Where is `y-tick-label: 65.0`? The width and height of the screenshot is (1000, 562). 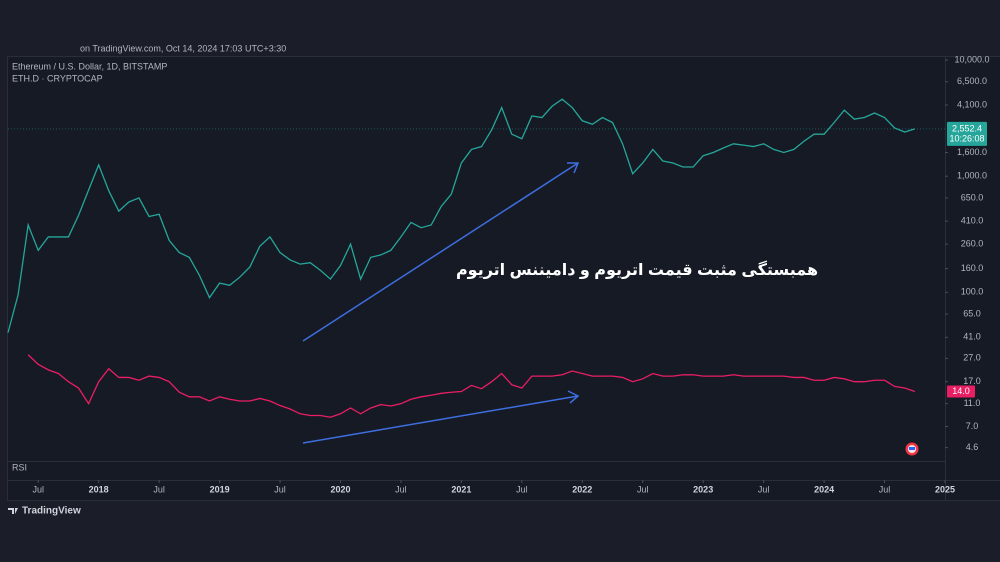 y-tick-label: 65.0 is located at coordinates (972, 313).